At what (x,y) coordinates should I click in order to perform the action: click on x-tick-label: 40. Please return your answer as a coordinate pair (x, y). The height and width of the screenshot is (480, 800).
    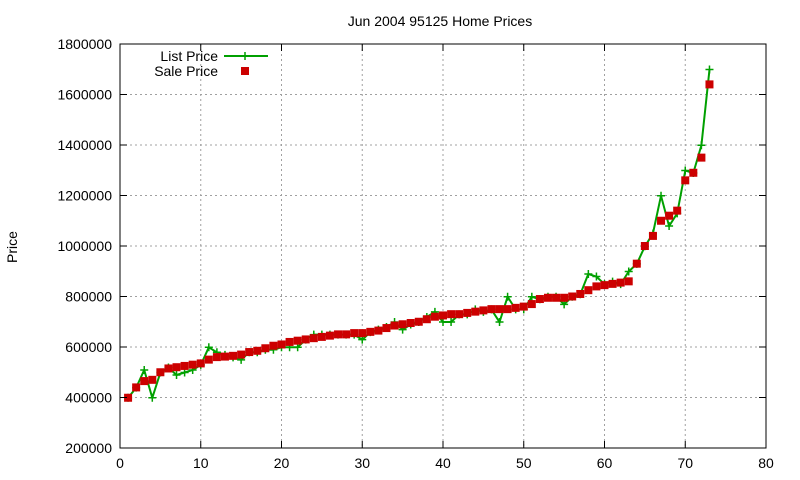
    Looking at the image, I should click on (443, 463).